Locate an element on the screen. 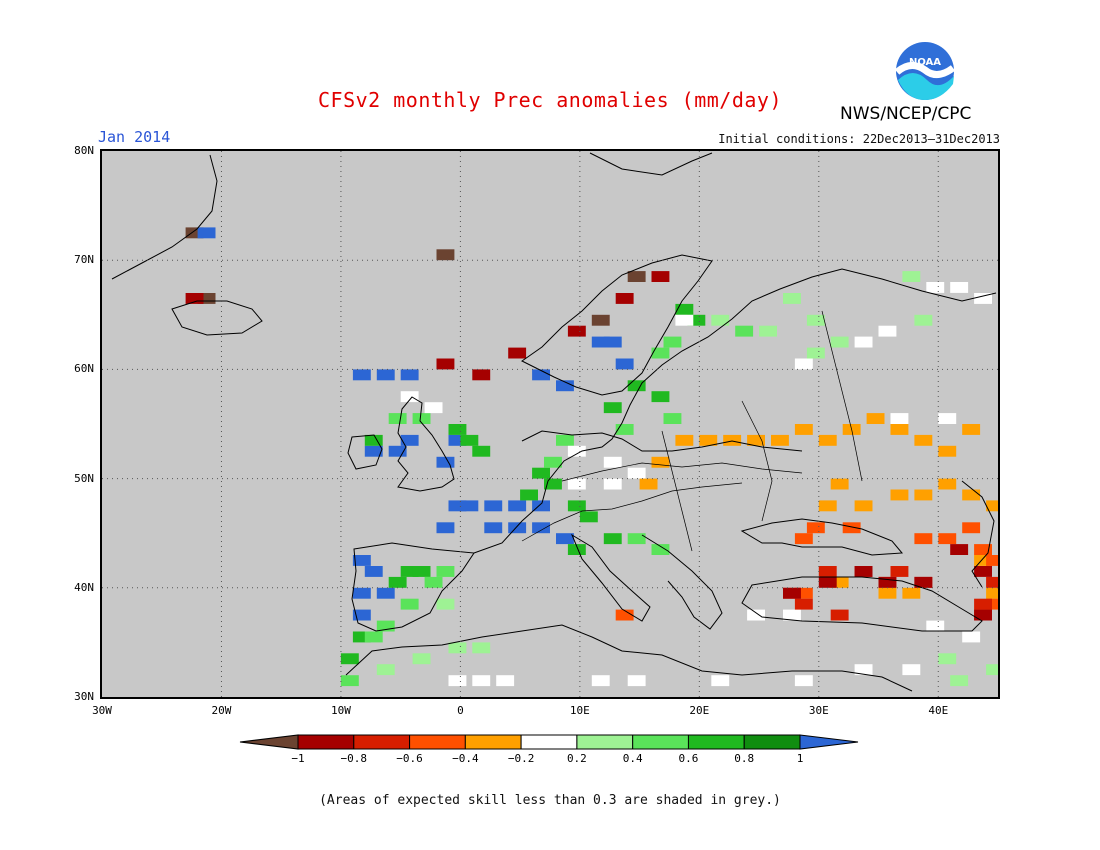  iceland-coast is located at coordinates (217, 318).